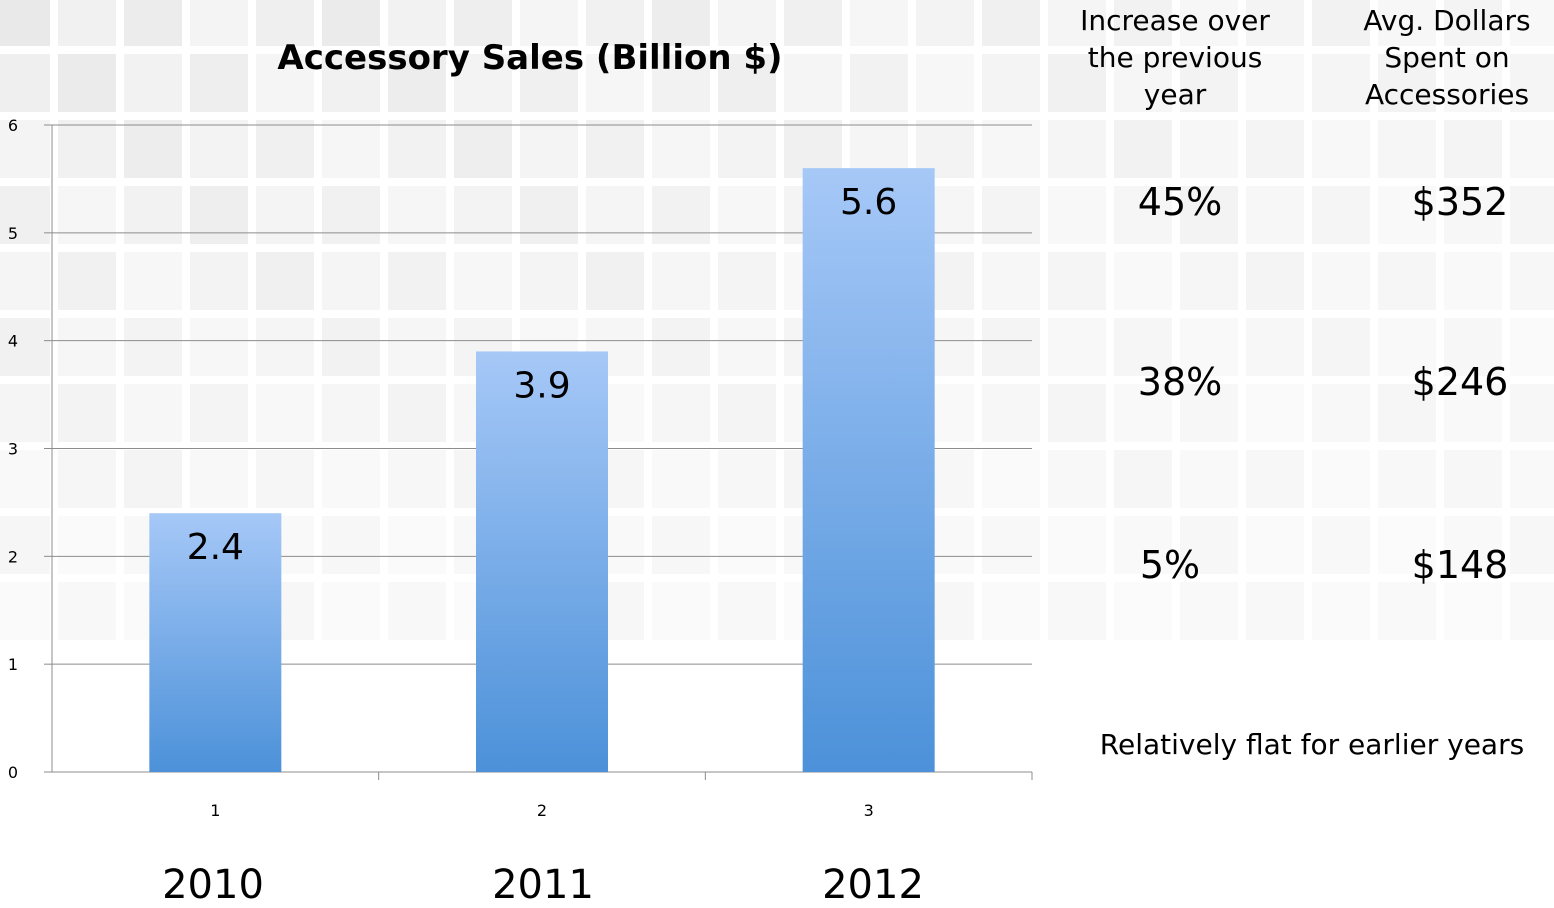  Describe the element at coordinates (13, 233) in the screenshot. I see `y-tick-label: 5` at that location.